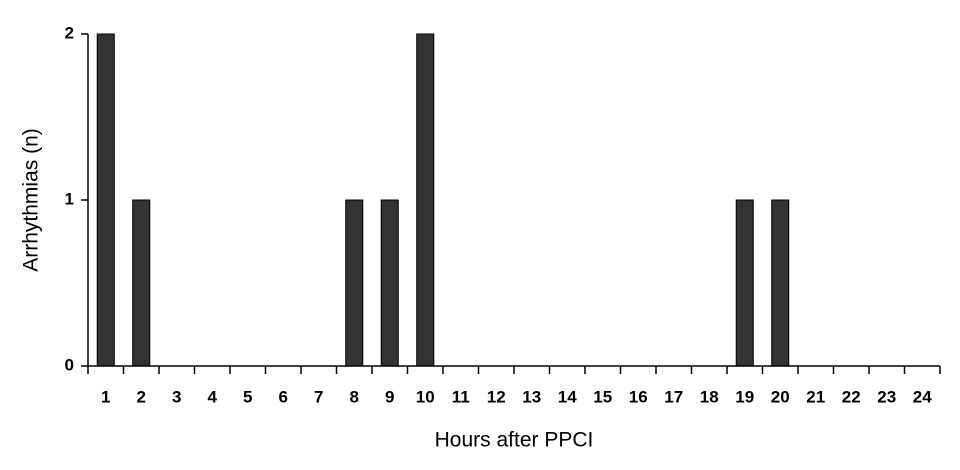 The height and width of the screenshot is (470, 960). I want to click on x-tick-label: 10, so click(425, 396).